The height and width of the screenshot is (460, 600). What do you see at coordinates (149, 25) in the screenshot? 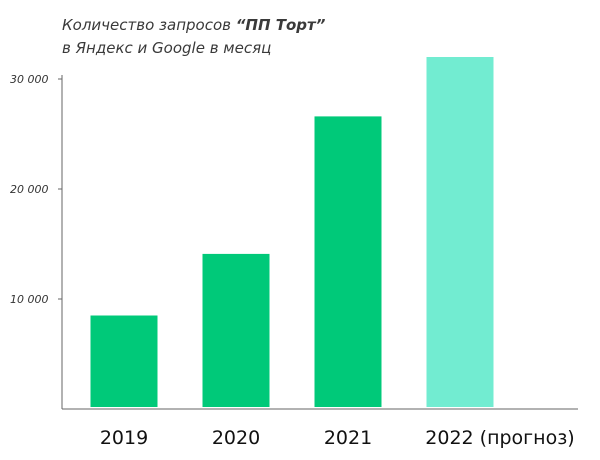
I see `title-prefix: Количество запросов` at bounding box center [149, 25].